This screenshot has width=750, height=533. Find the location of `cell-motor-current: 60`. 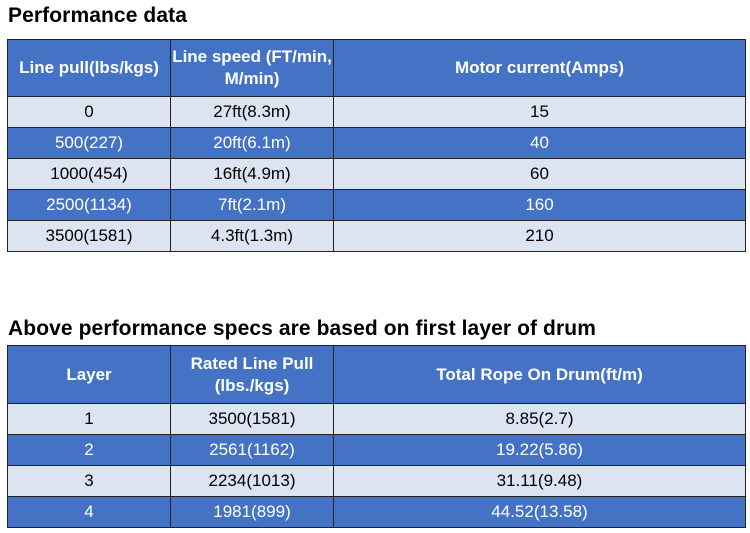

cell-motor-current: 60 is located at coordinates (539, 174).